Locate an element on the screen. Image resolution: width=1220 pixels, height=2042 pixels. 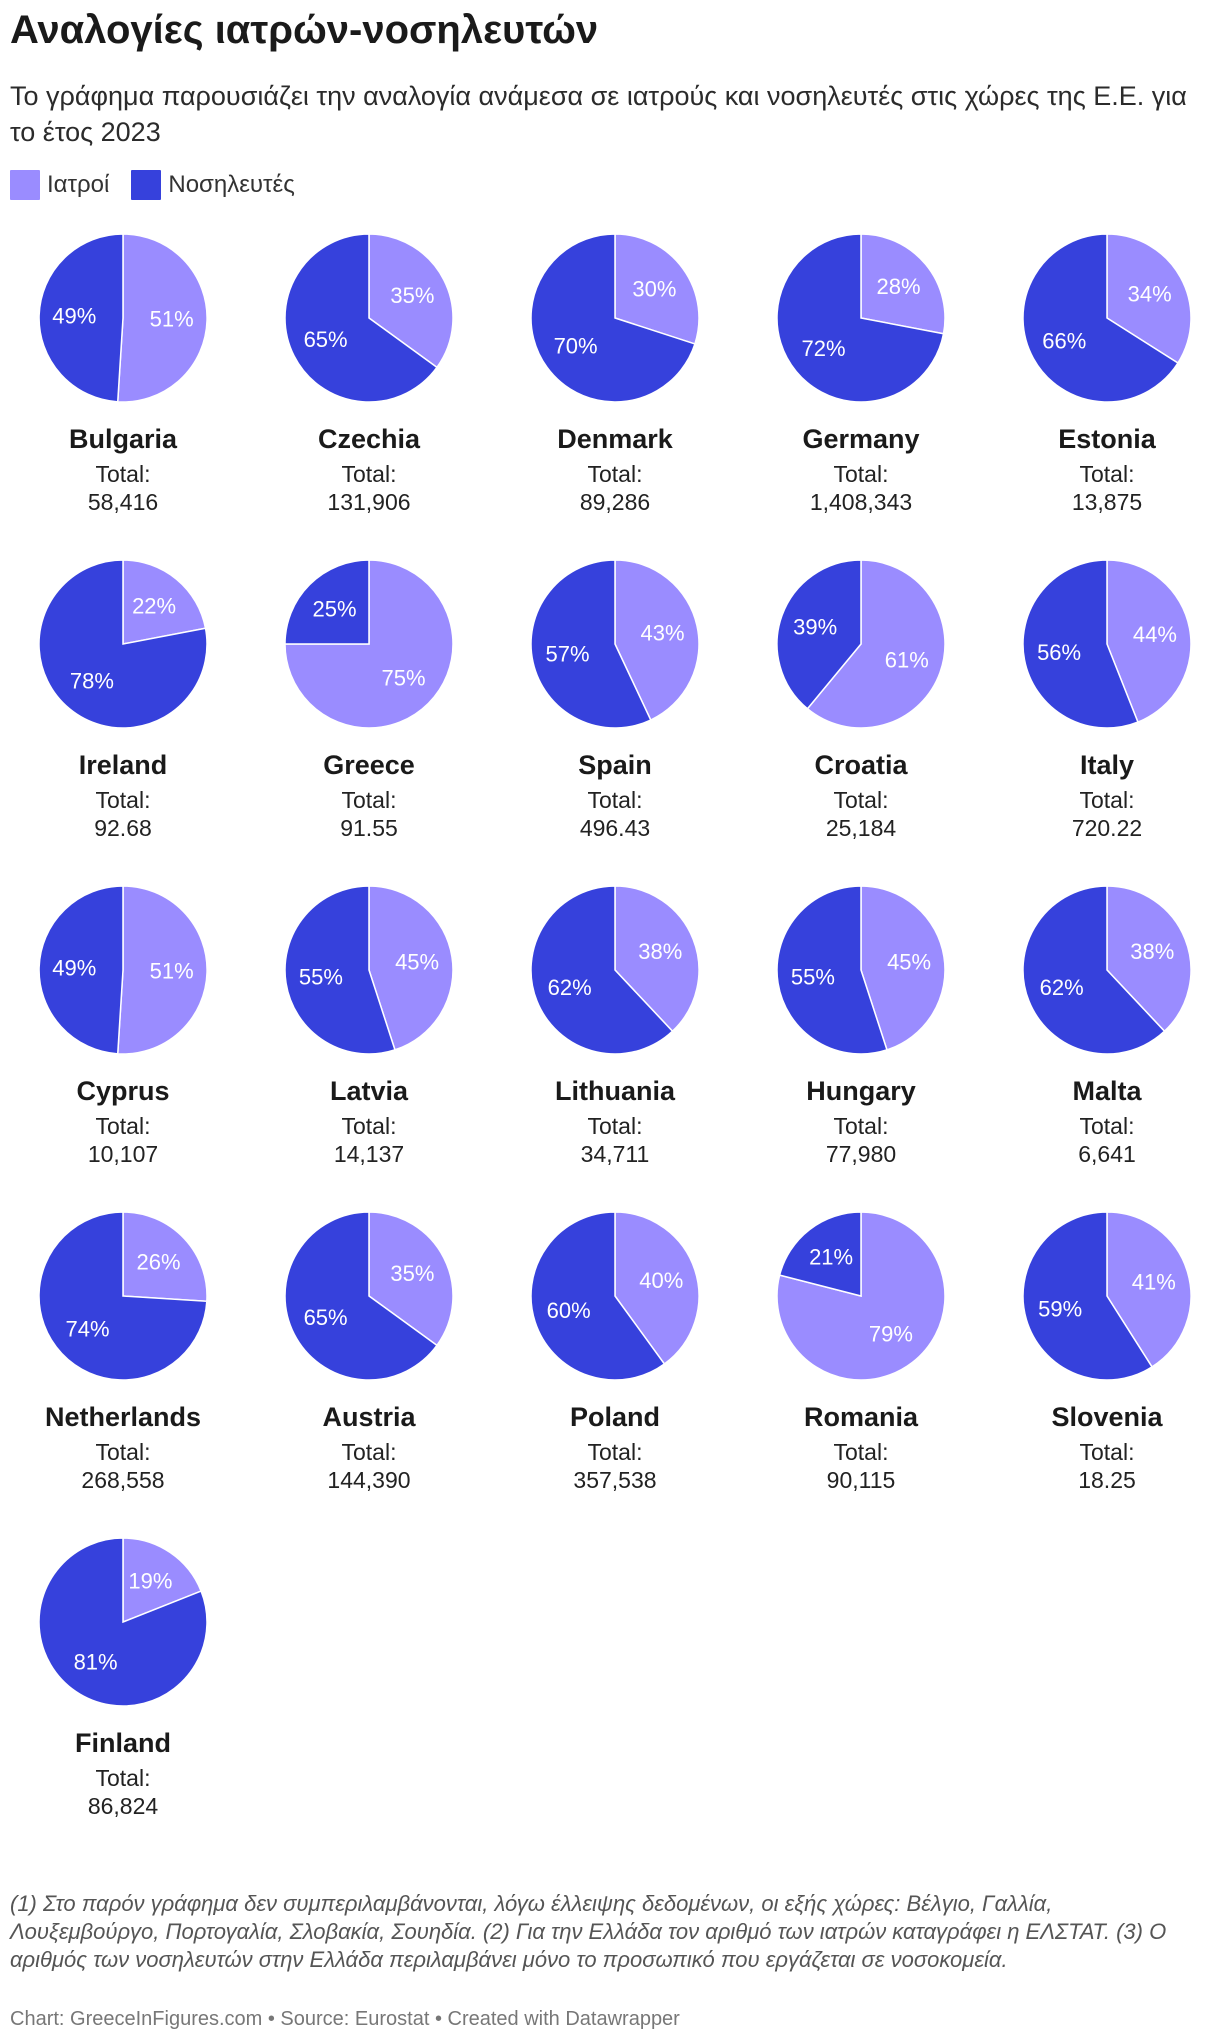
pie-cell-italy: 44% 56% Italy Total: 720.22 is located at coordinates (1102, 700).